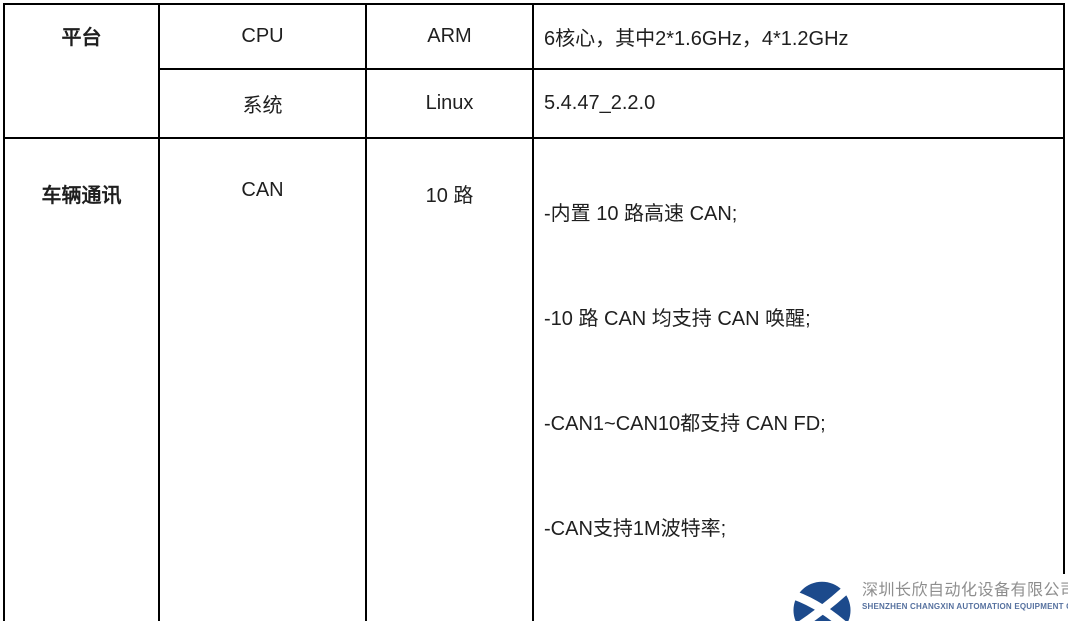 Image resolution: width=1068 pixels, height=621 pixels. I want to click on cell-spec-cpu: ARM, so click(449, 36).